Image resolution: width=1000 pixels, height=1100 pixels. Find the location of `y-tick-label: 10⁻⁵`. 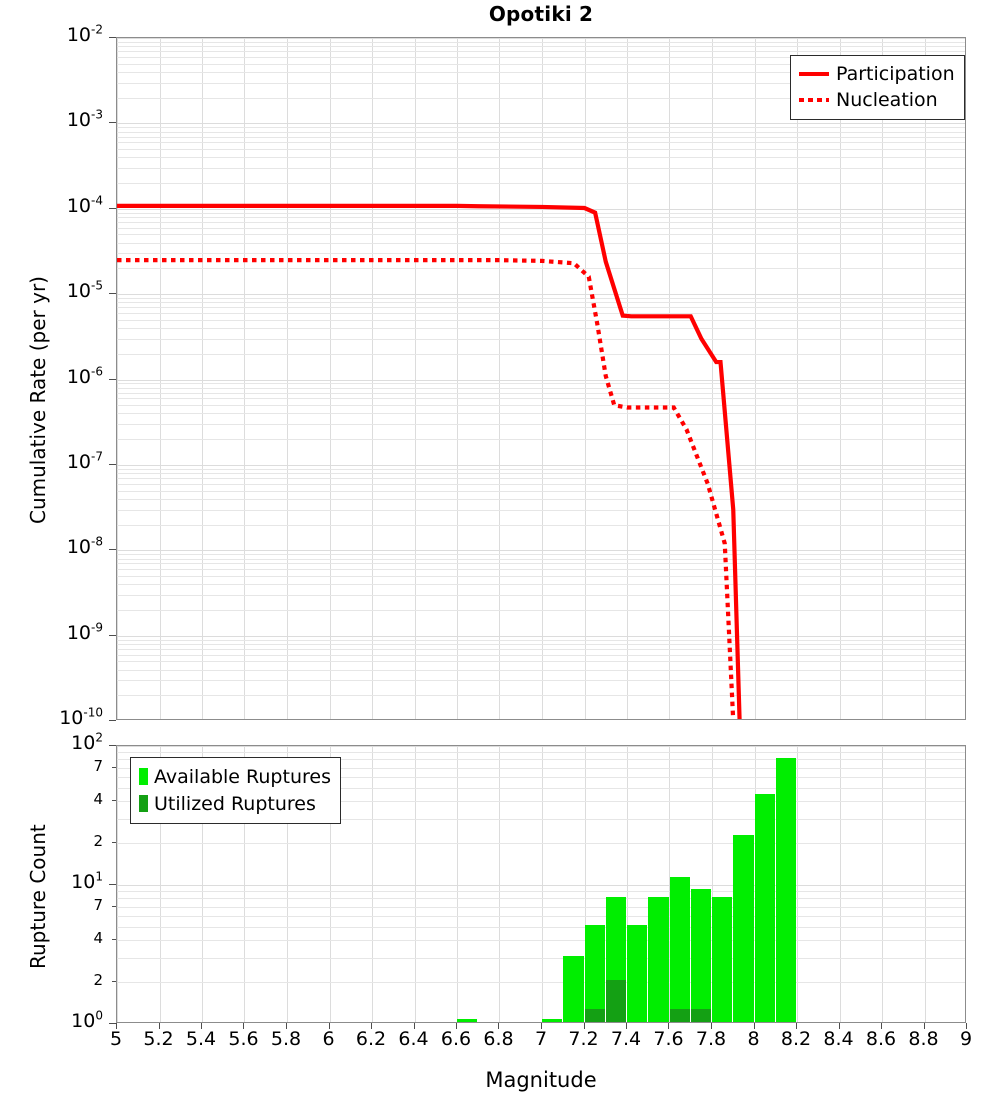

y-tick-label: 10⁻⁵ is located at coordinates (84, 290).